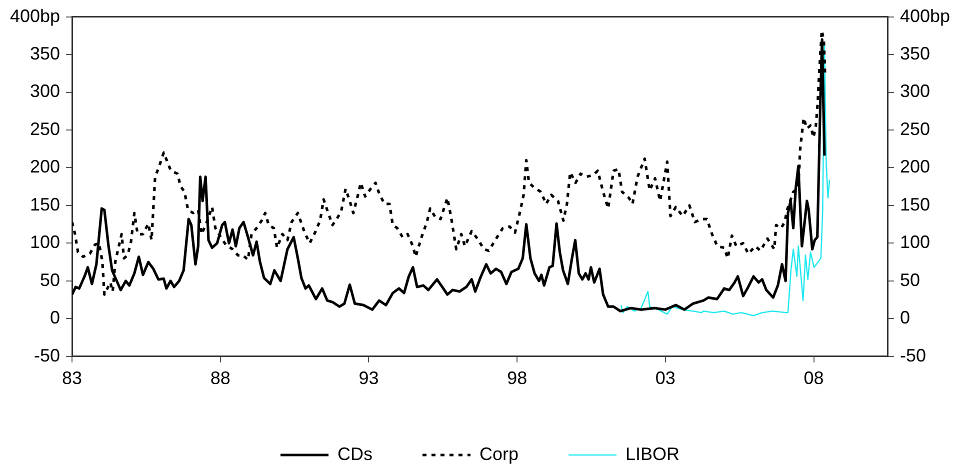 Image resolution: width=960 pixels, height=474 pixels. I want to click on y-tick-label: 200, so click(45, 166).